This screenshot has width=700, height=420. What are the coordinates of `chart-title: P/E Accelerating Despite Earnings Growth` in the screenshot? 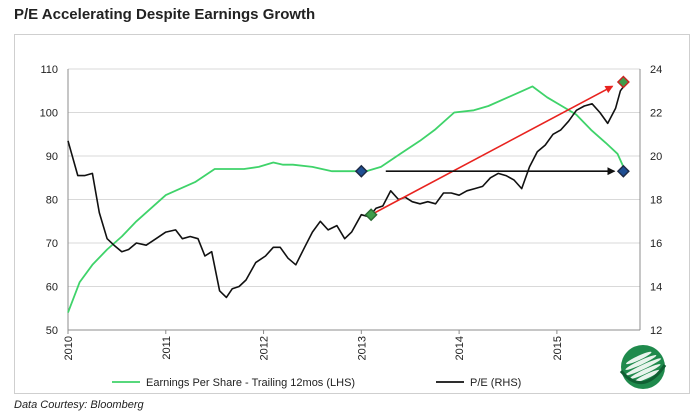 It's located at (165, 14).